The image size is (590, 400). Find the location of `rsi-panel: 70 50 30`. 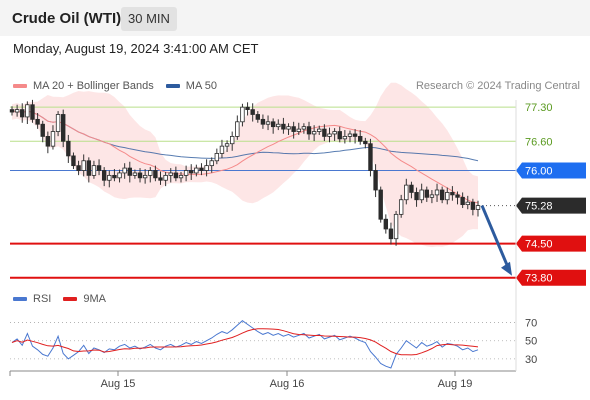

rsi-panel: 70 50 30 is located at coordinates (273, 343).